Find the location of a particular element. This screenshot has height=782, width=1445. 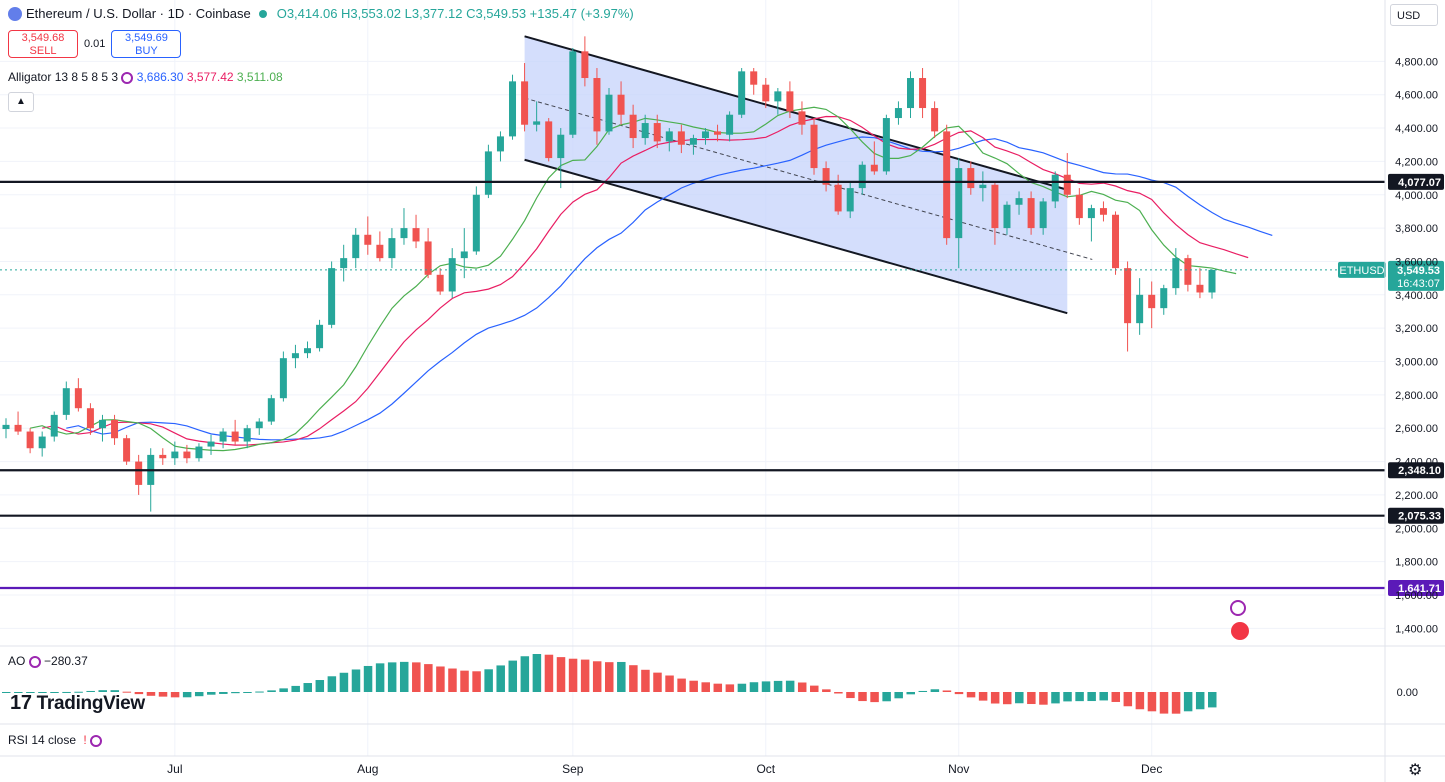

level-label: 4,077.07 is located at coordinates (1419, 183).